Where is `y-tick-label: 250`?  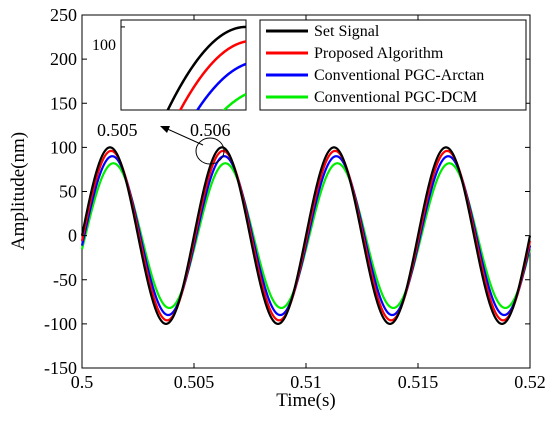 y-tick-label: 250 is located at coordinates (63, 15).